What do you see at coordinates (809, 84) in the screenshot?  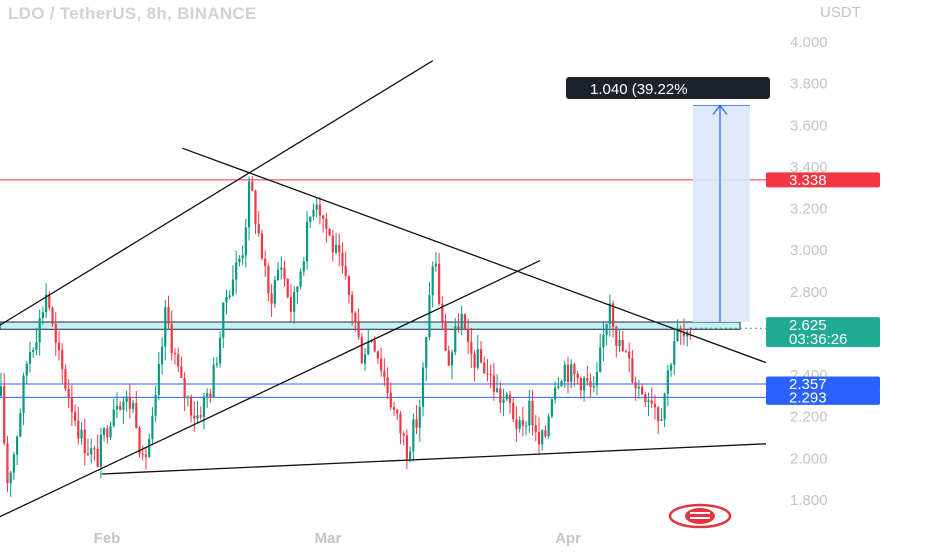 I see `y-tick-label: 3.800` at bounding box center [809, 84].